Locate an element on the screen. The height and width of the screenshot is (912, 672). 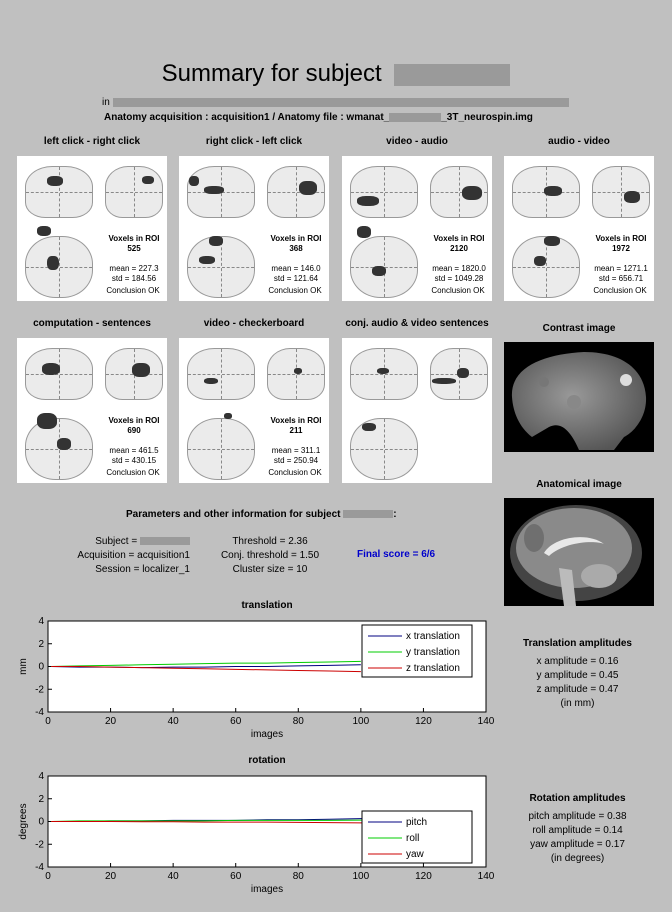
rotation-chart-title: rotation is located at coordinates (267, 760).